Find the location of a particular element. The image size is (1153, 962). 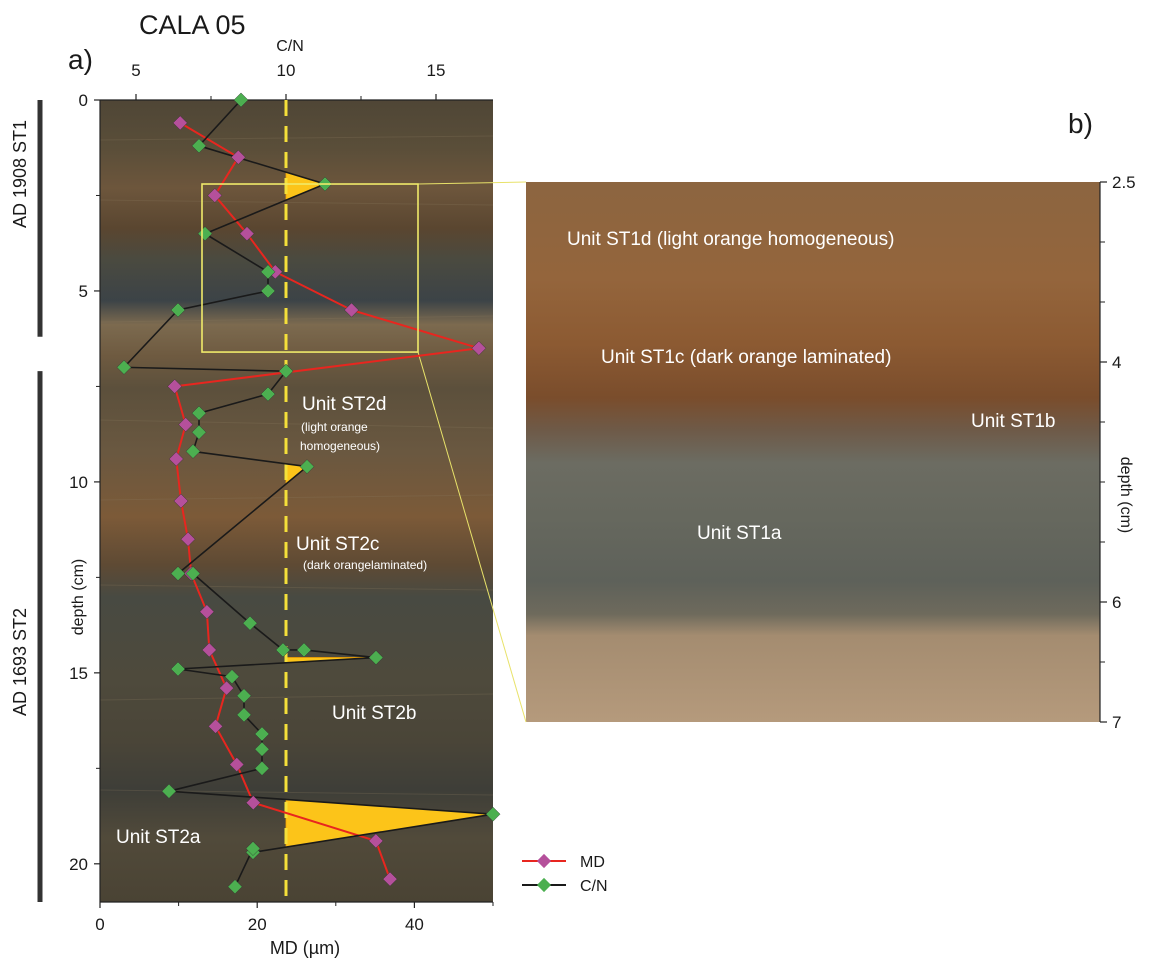

x-tick-label-bottom: 20 is located at coordinates (257, 924).